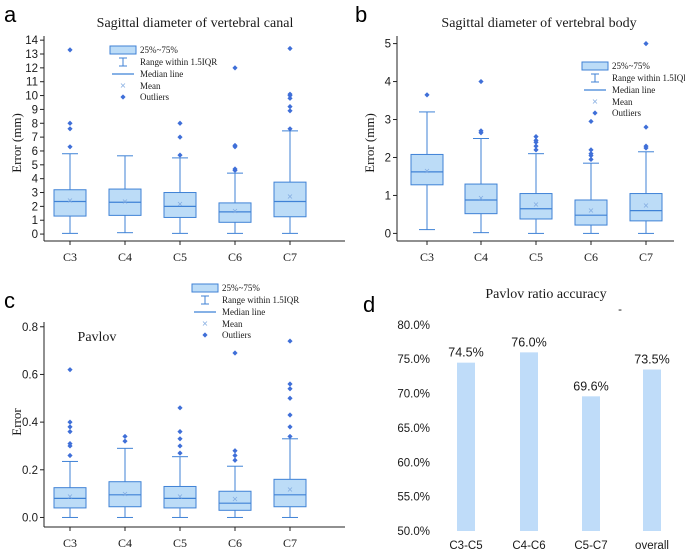  What do you see at coordinates (30, 518) in the screenshot?
I see `chart-c-ytick-label: 0.0` at bounding box center [30, 518].